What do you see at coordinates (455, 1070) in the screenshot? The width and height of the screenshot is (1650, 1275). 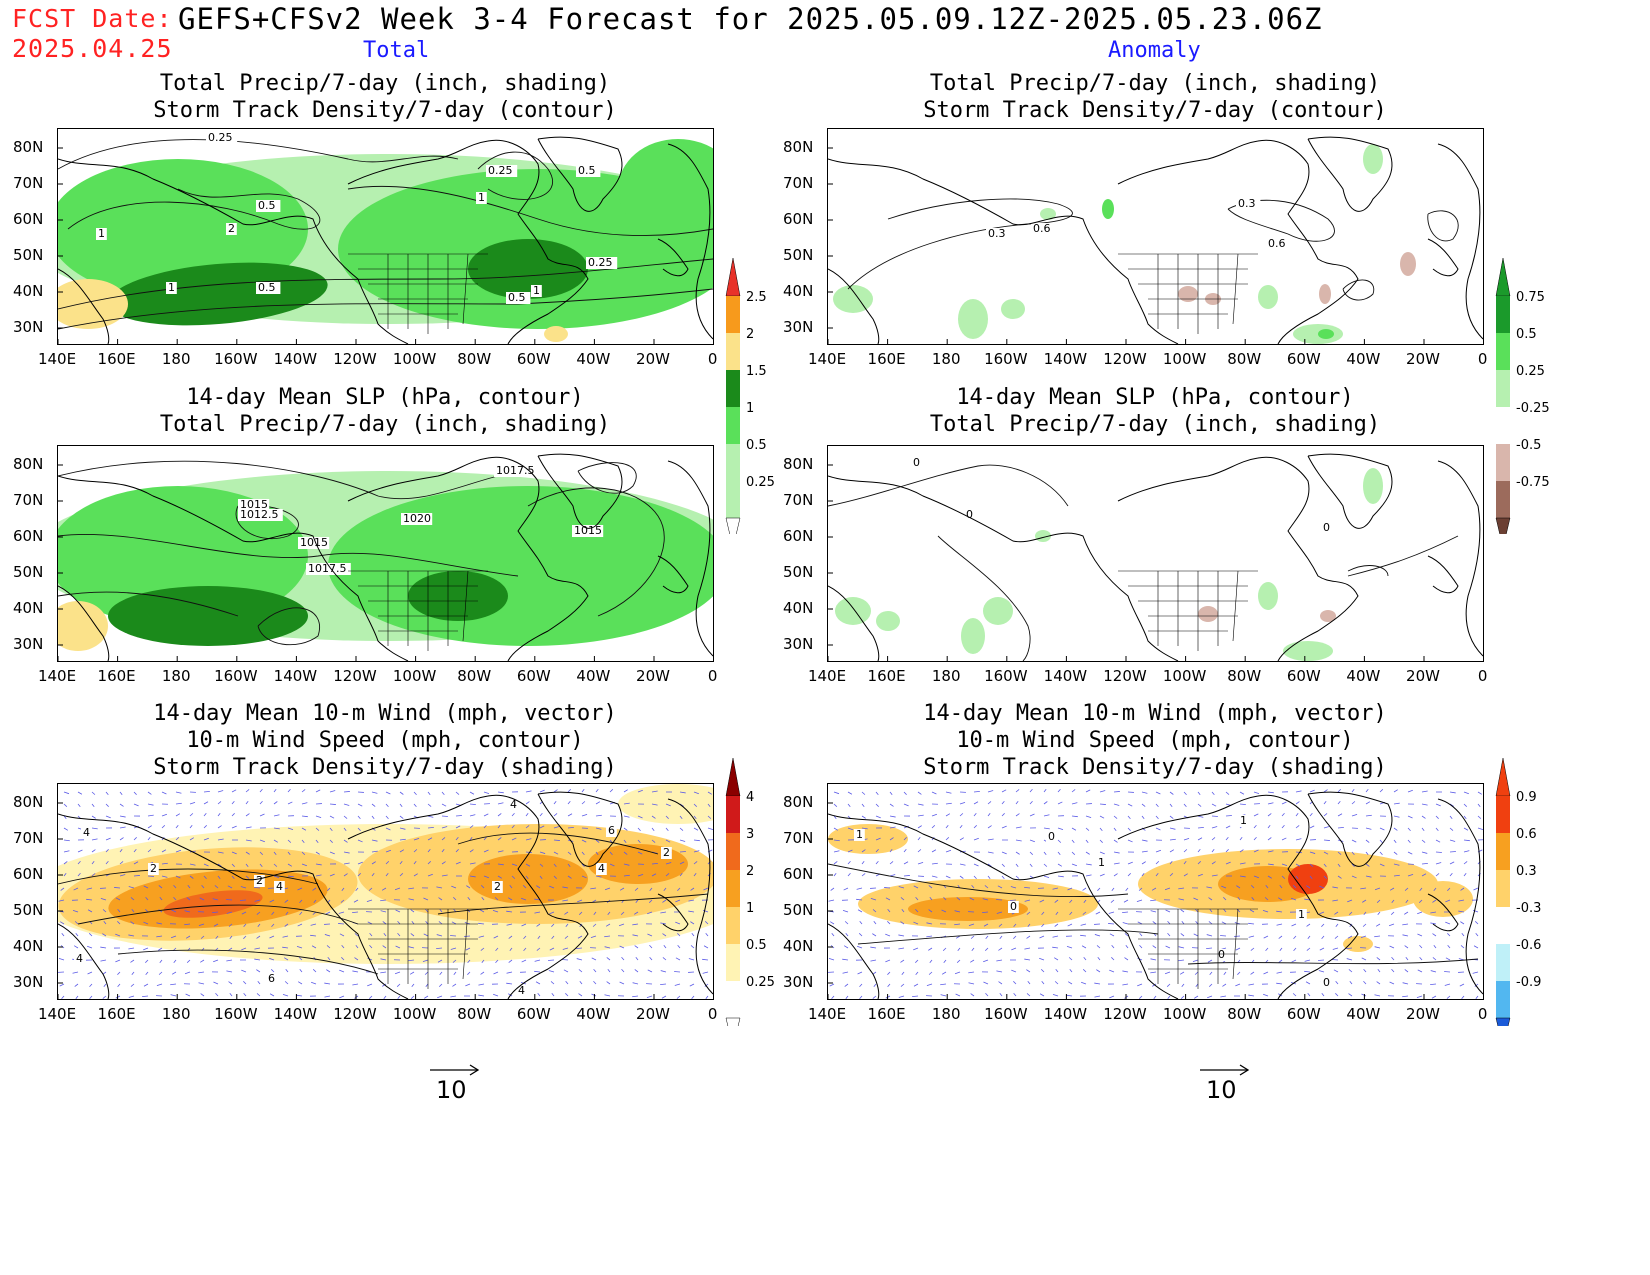 I see `vector-reference-arrow-left` at bounding box center [455, 1070].